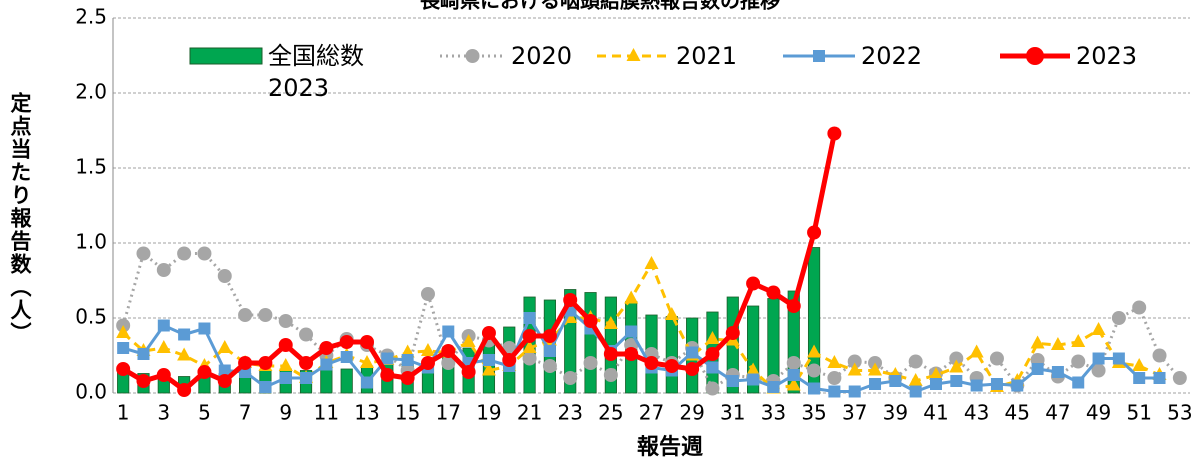 The image size is (1200, 467). I want to click on x-tick-label: 51, so click(1138, 413).